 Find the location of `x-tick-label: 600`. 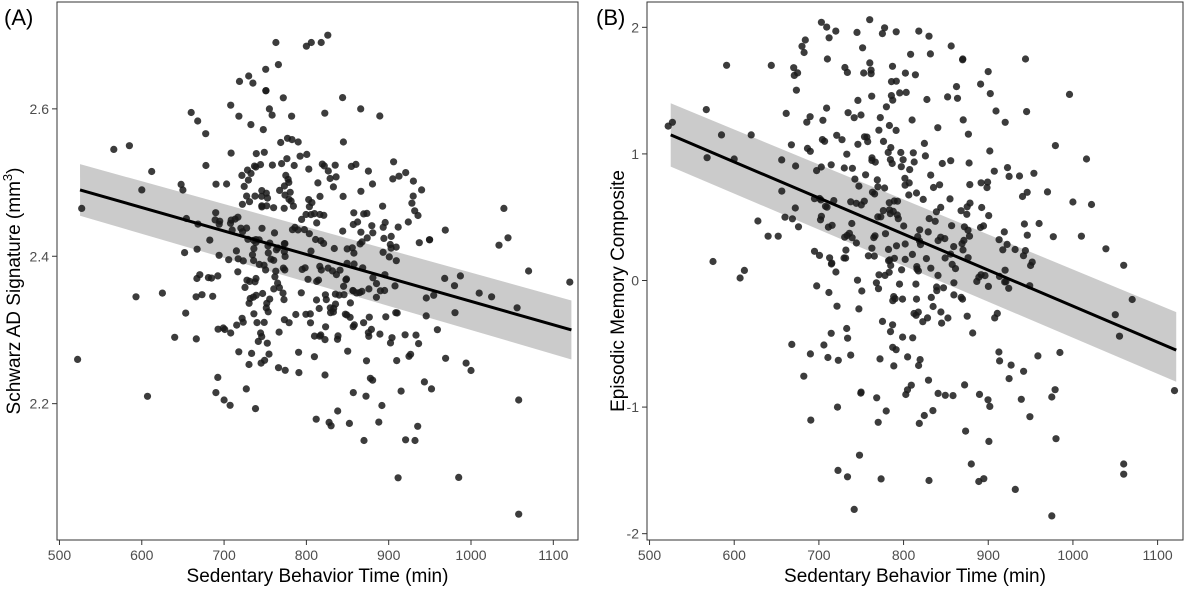

x-tick-label: 600 is located at coordinates (142, 555).